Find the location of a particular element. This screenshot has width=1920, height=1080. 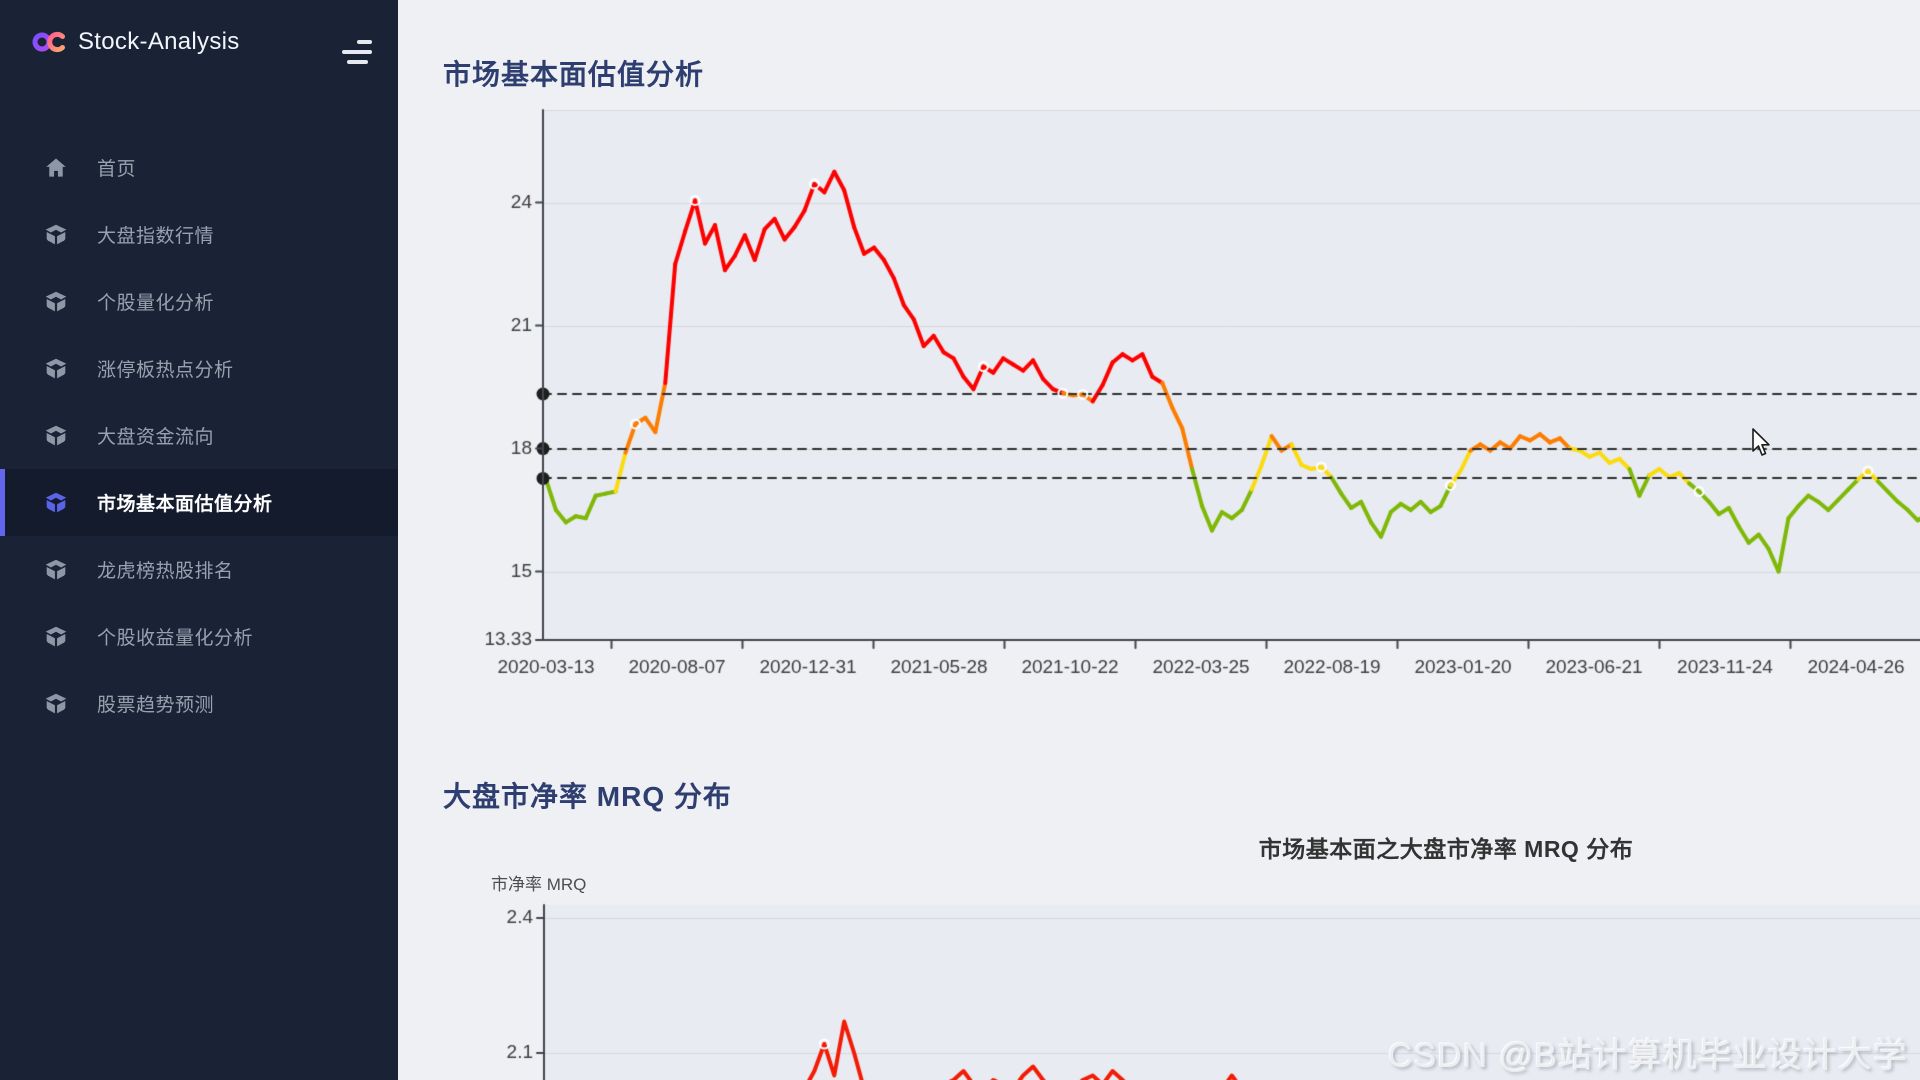

sidebar-item-label: 大盘资金流向 is located at coordinates (156, 437).